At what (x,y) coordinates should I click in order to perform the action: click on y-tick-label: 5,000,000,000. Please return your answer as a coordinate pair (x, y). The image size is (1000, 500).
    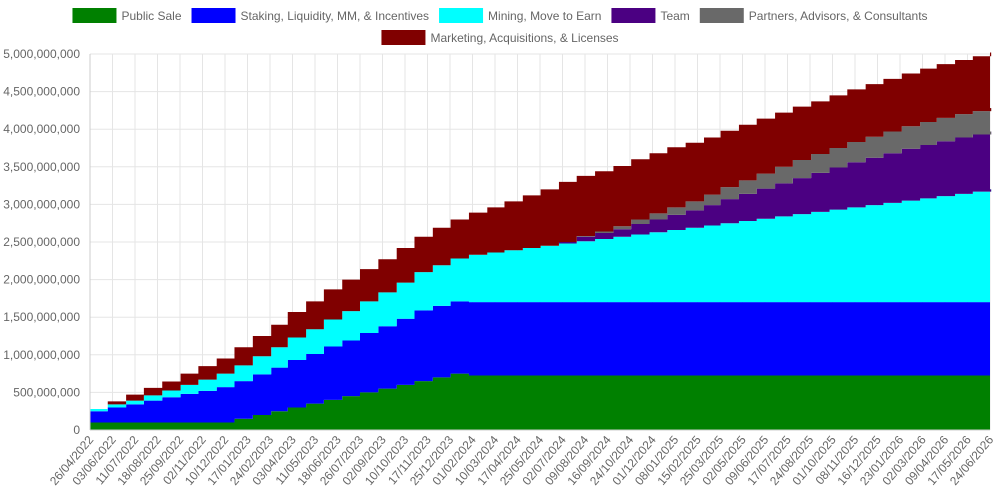
    Looking at the image, I should click on (41, 54).